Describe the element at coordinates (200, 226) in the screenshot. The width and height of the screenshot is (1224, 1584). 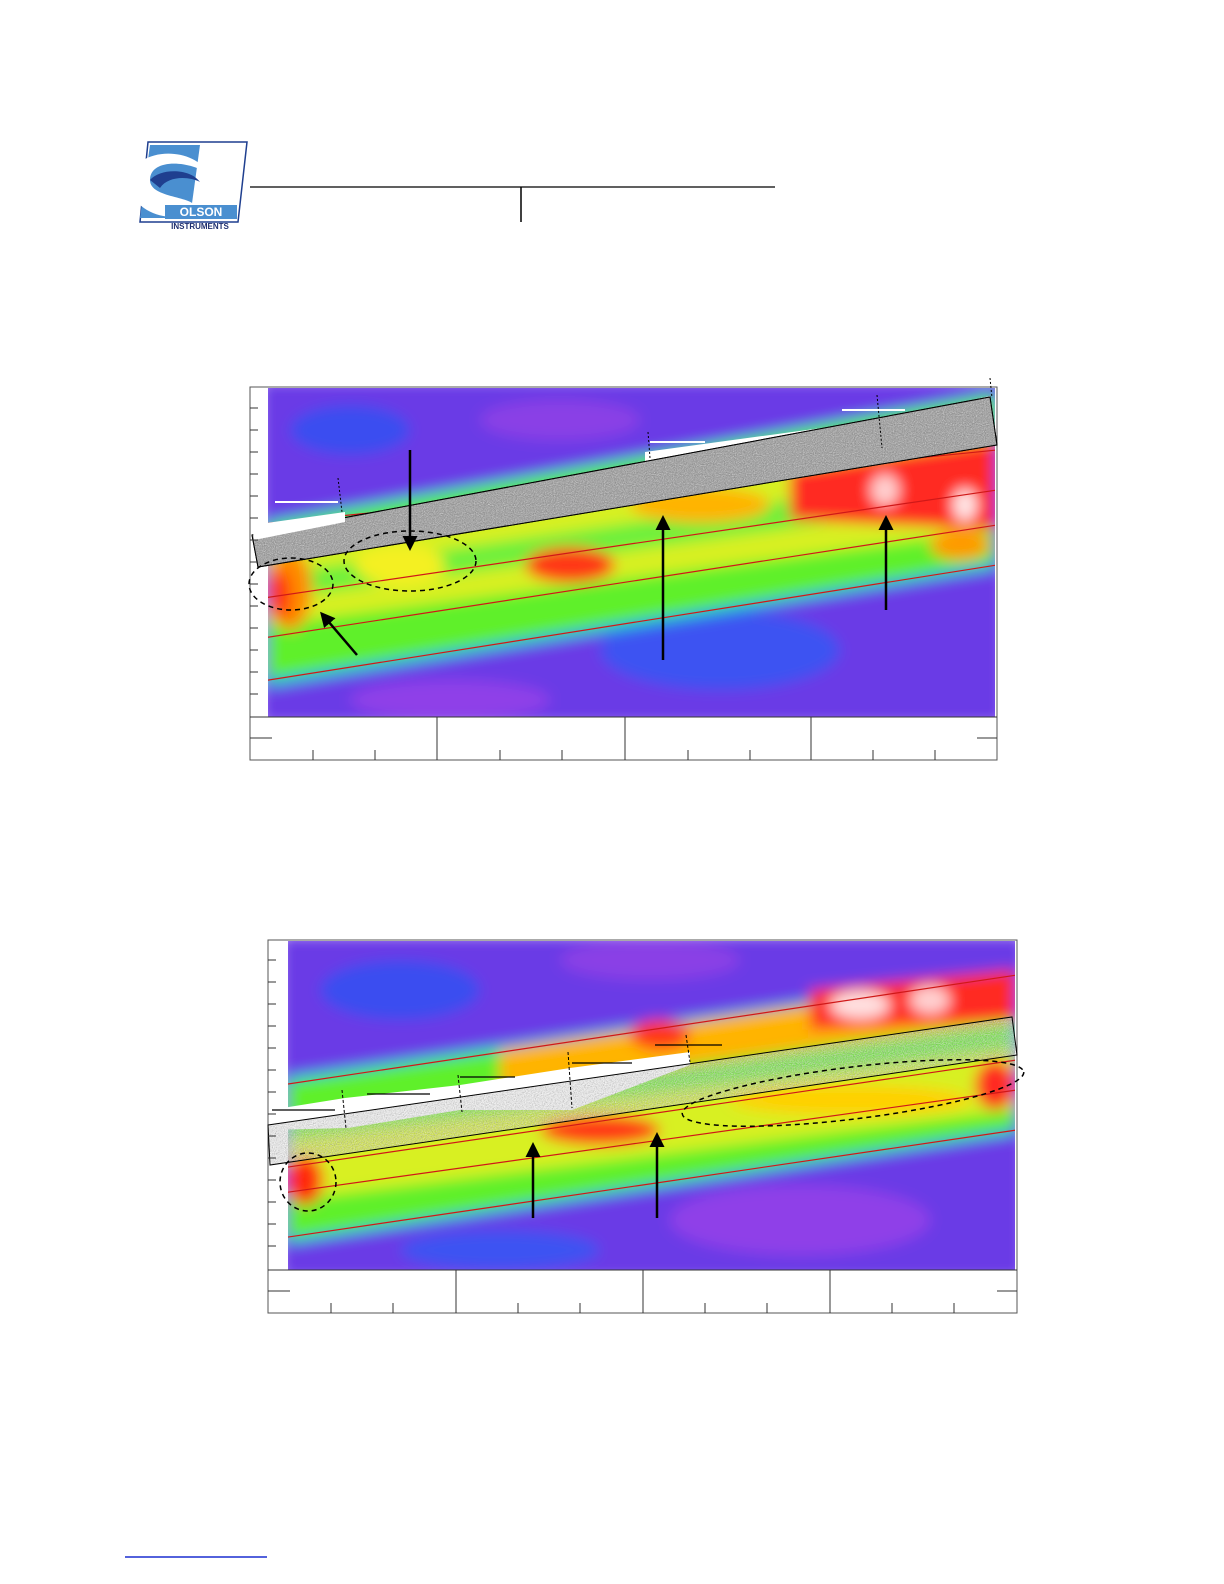
I see `logo-subtitle: INSTRUMENTS` at that location.